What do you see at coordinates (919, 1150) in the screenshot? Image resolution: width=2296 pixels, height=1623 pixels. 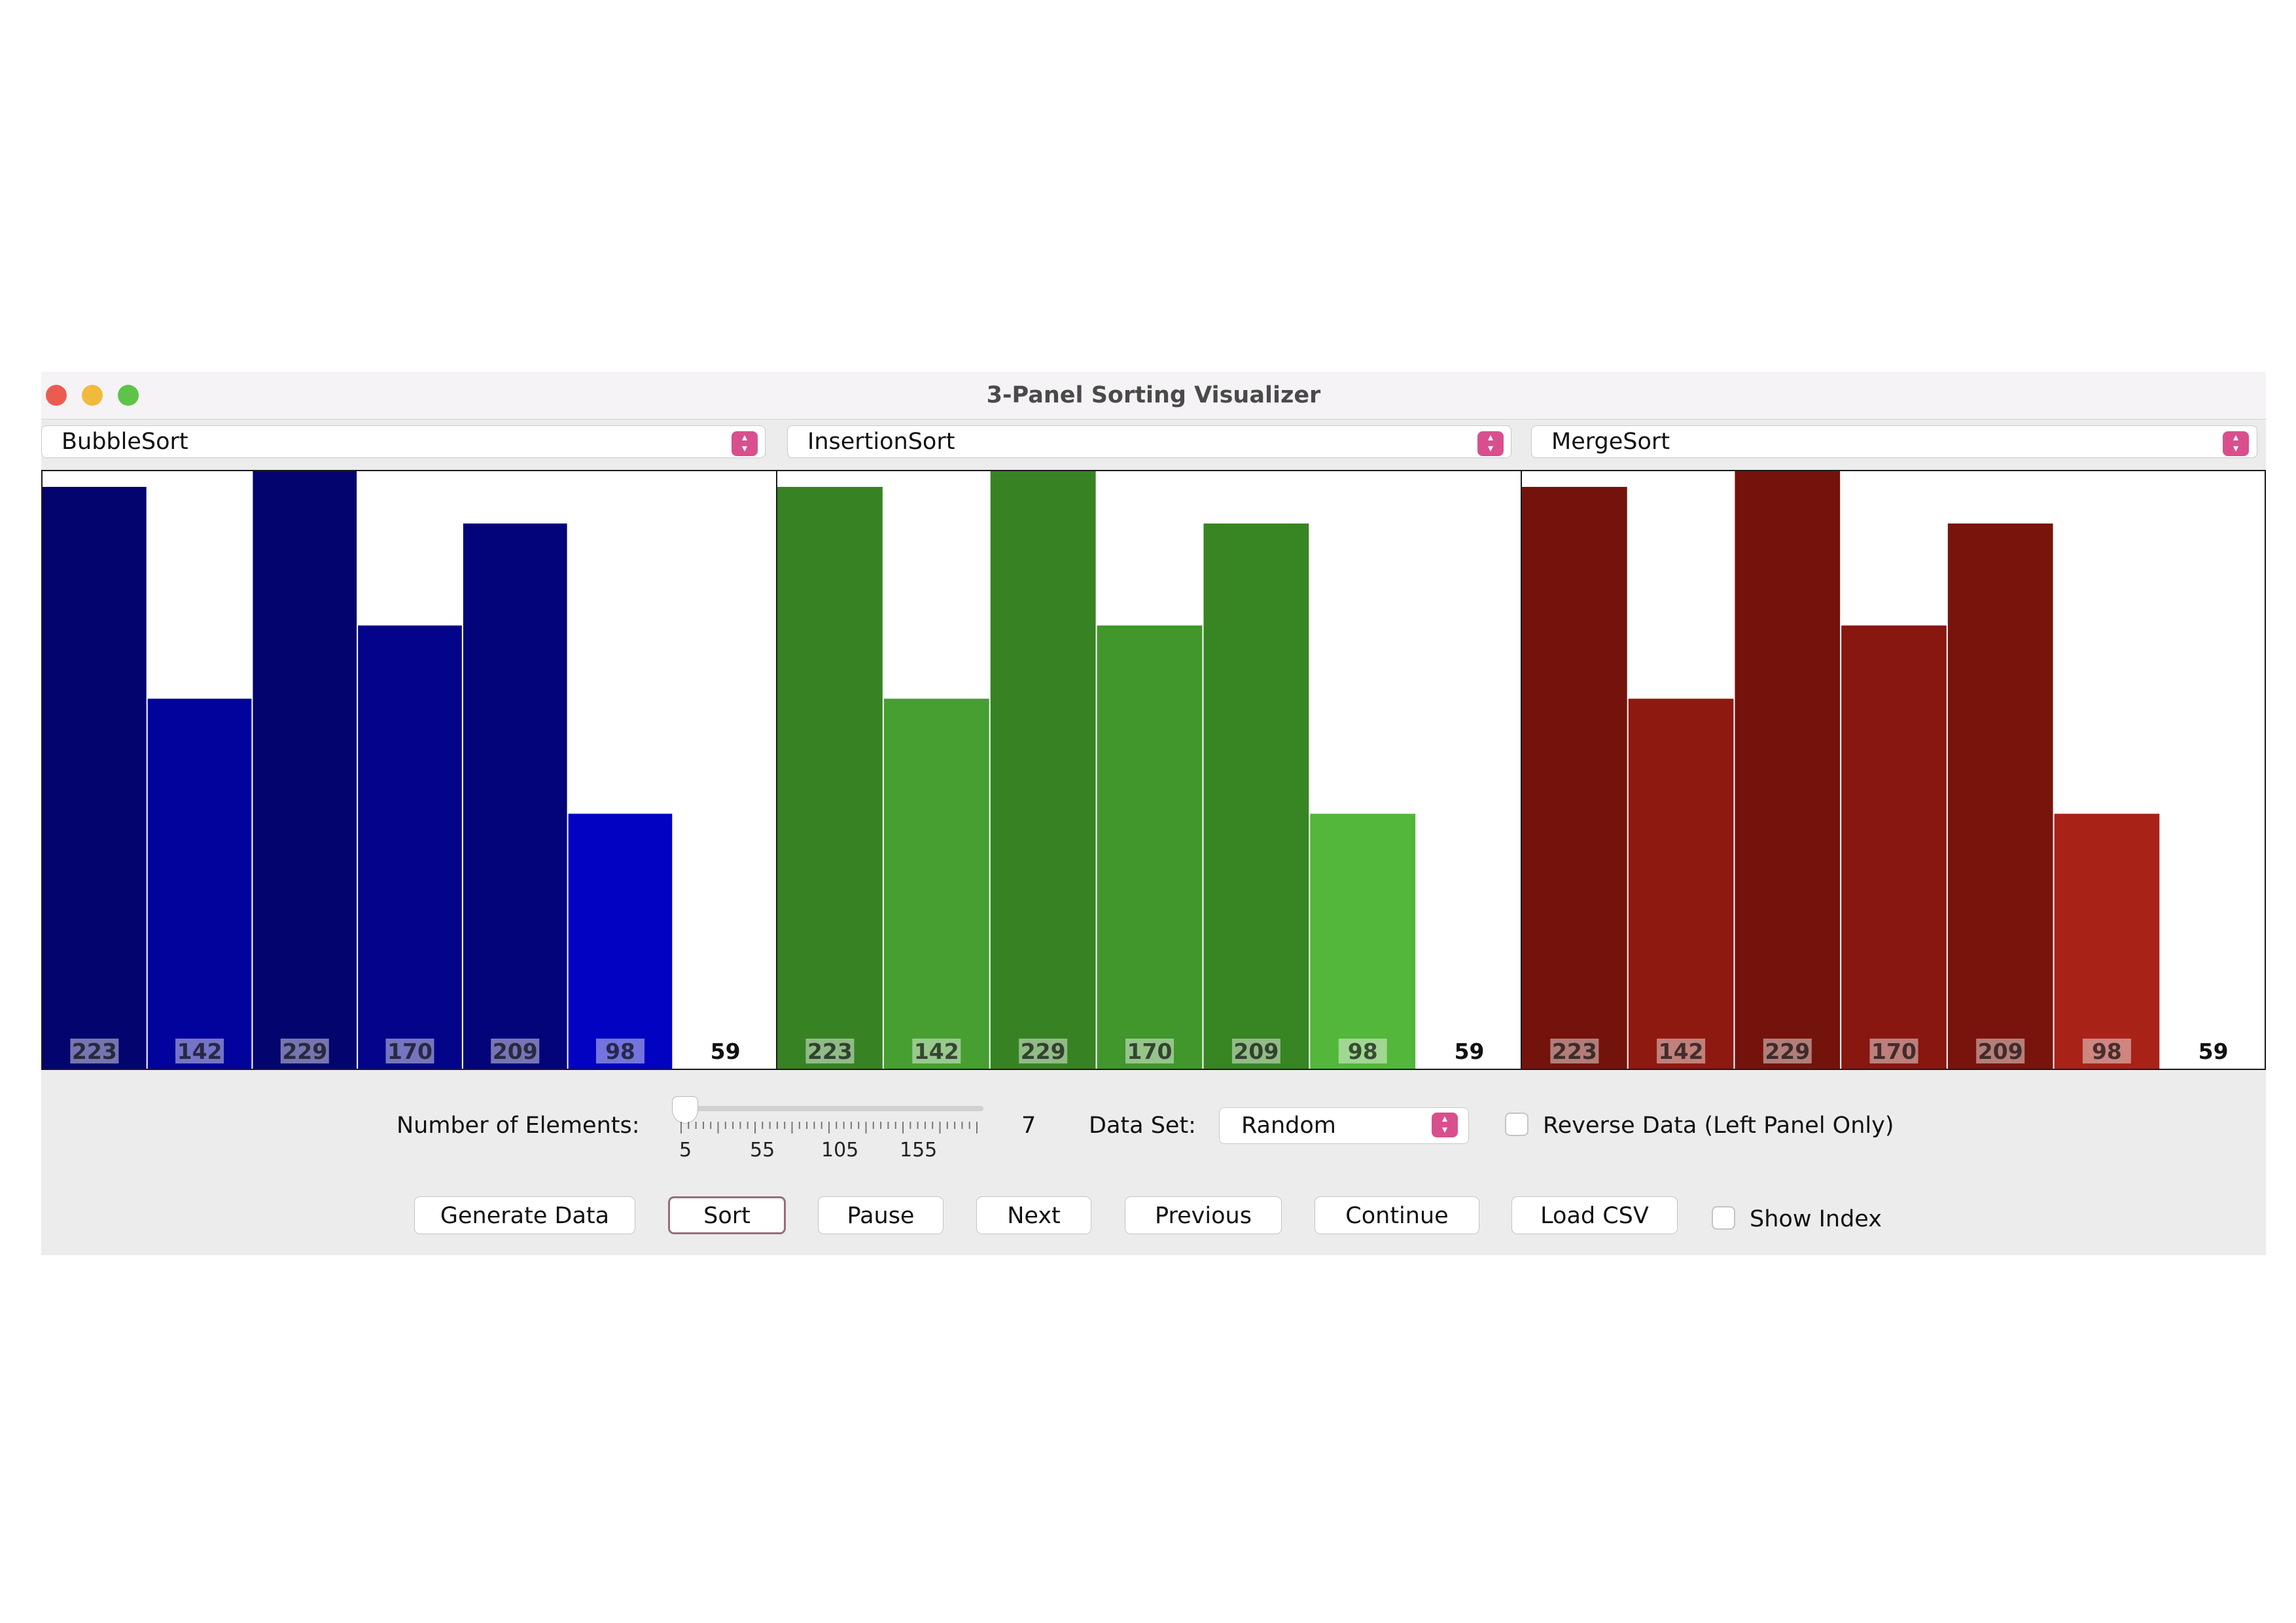 I see `slider-tick-label: 155` at bounding box center [919, 1150].